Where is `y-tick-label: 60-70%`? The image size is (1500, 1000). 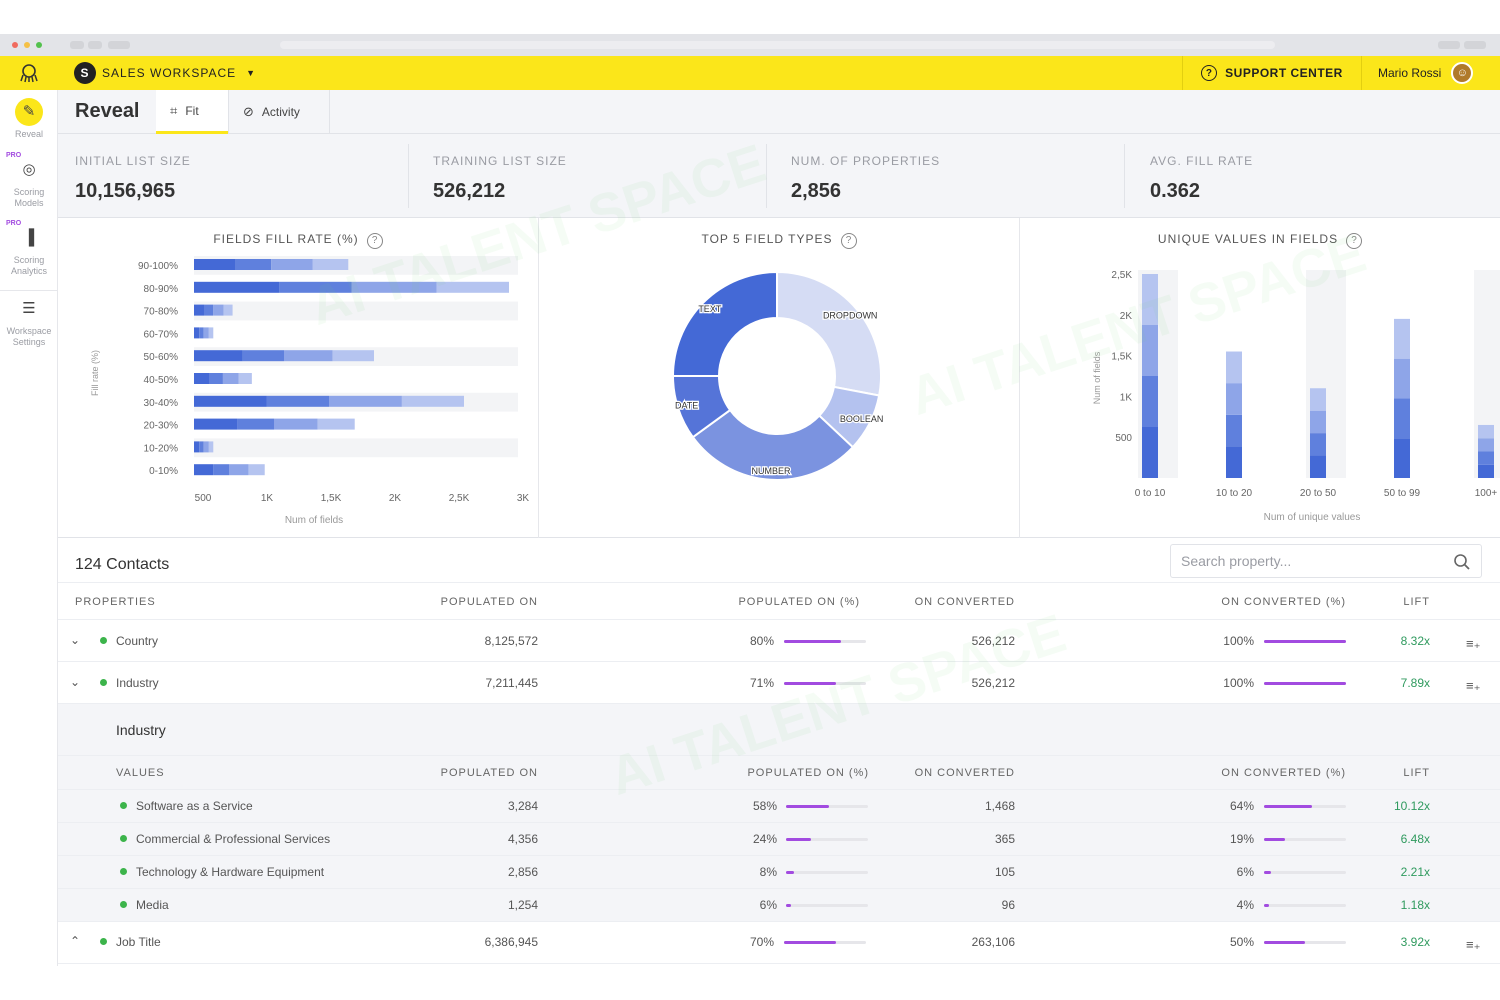 y-tick-label: 60-70% is located at coordinates (161, 334).